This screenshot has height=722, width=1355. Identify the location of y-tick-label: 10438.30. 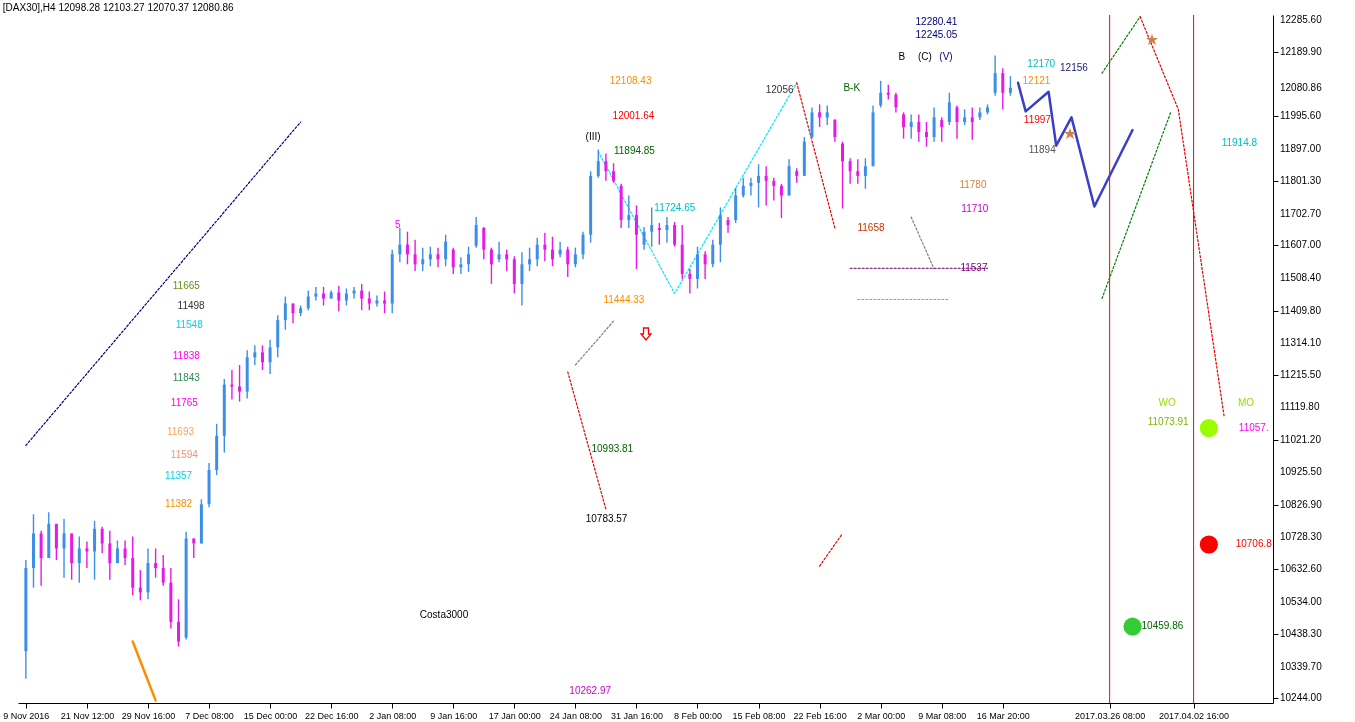
(1301, 633).